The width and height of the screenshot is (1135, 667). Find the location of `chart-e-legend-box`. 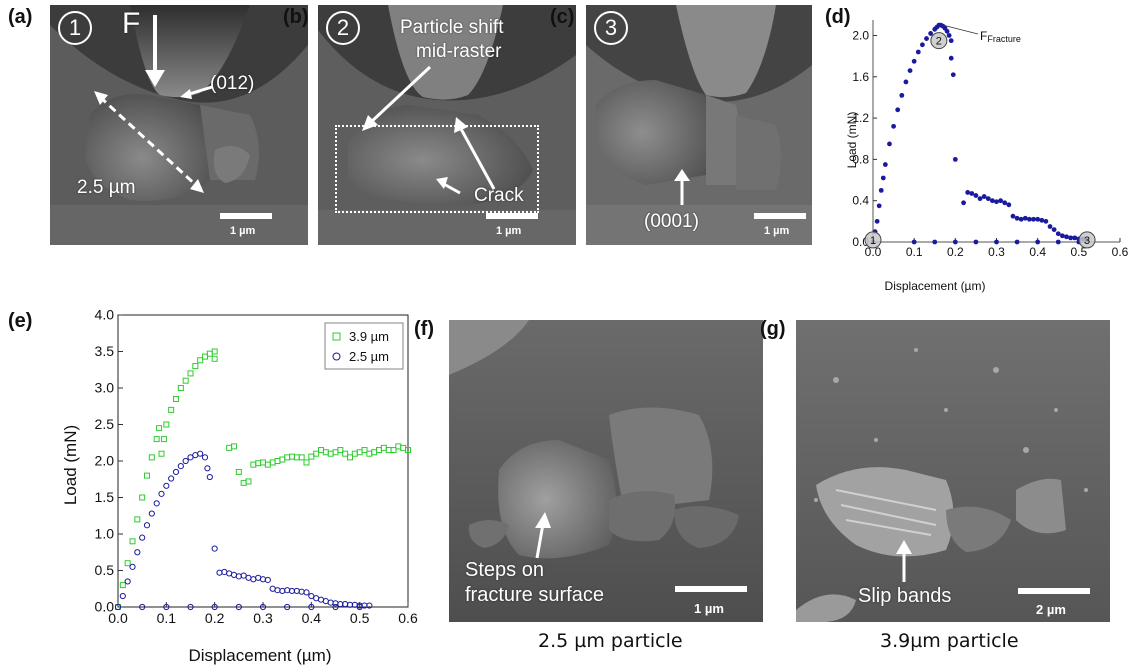

chart-e-legend-box is located at coordinates (364, 346).